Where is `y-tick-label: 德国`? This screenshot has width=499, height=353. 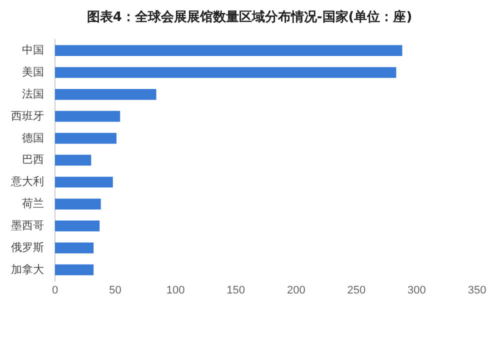
y-tick-label: 德国 is located at coordinates (33, 138).